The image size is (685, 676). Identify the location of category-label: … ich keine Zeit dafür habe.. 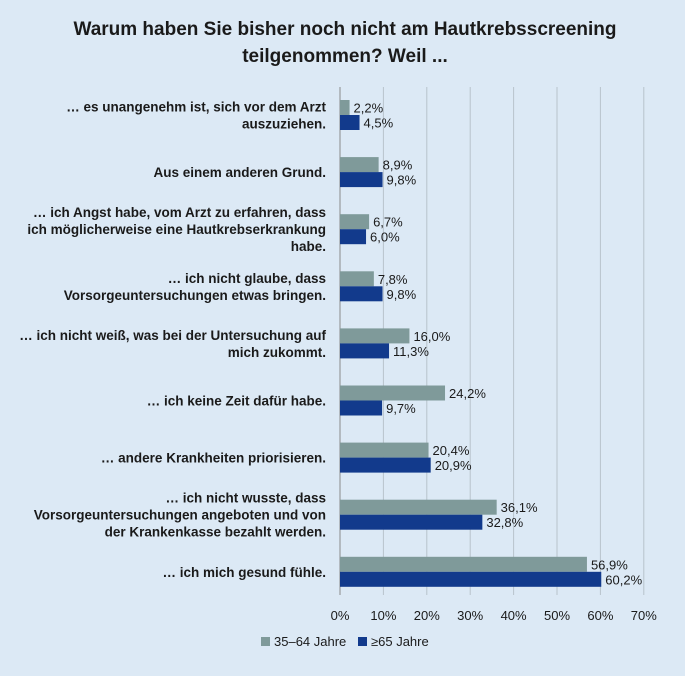
(236, 401).